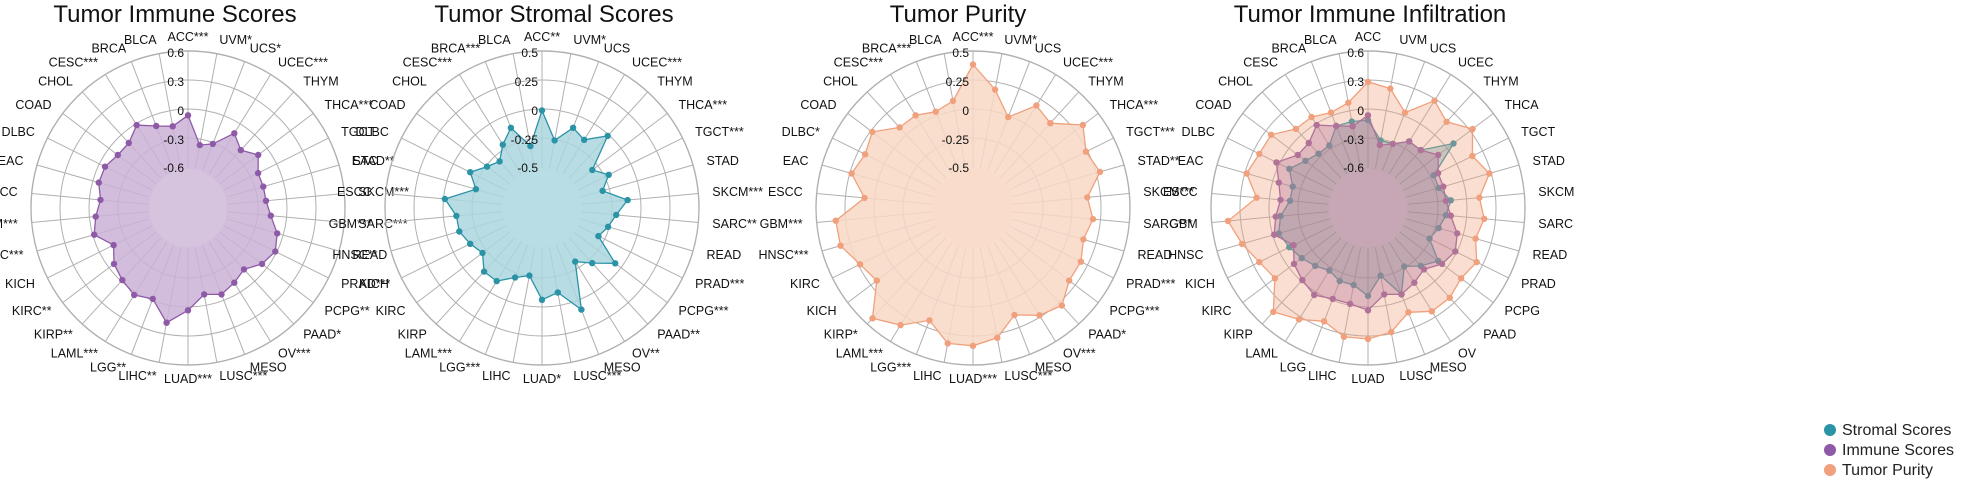 This screenshot has height=492, width=1965. What do you see at coordinates (1522, 105) in the screenshot?
I see `category-label: THCA` at bounding box center [1522, 105].